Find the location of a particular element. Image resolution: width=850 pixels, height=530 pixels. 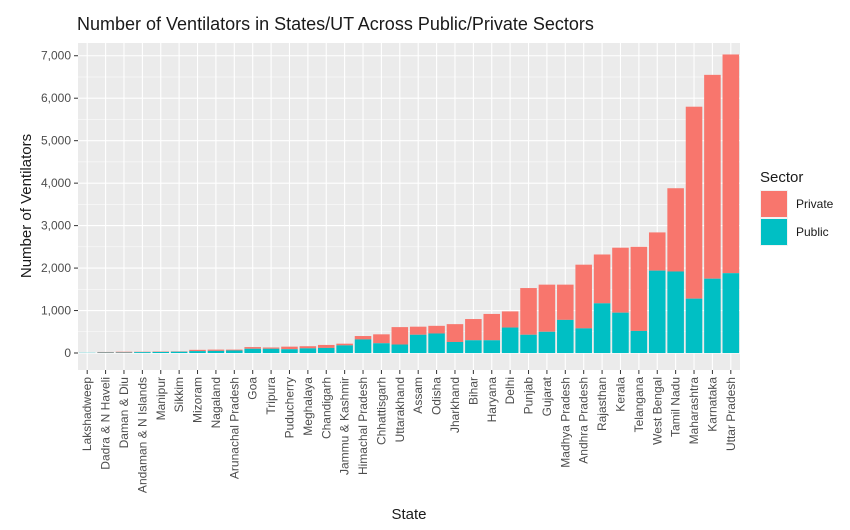

legend-label-private: Private is located at coordinates (815, 204).